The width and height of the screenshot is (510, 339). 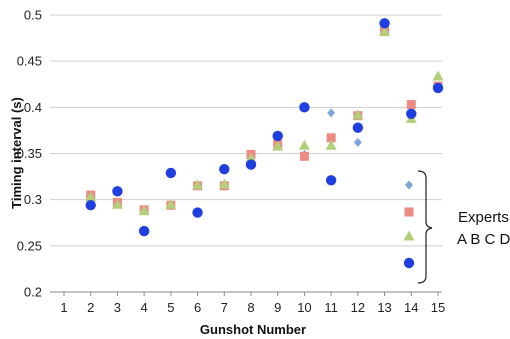 I want to click on legend-marker-expert-b, so click(x=409, y=212).